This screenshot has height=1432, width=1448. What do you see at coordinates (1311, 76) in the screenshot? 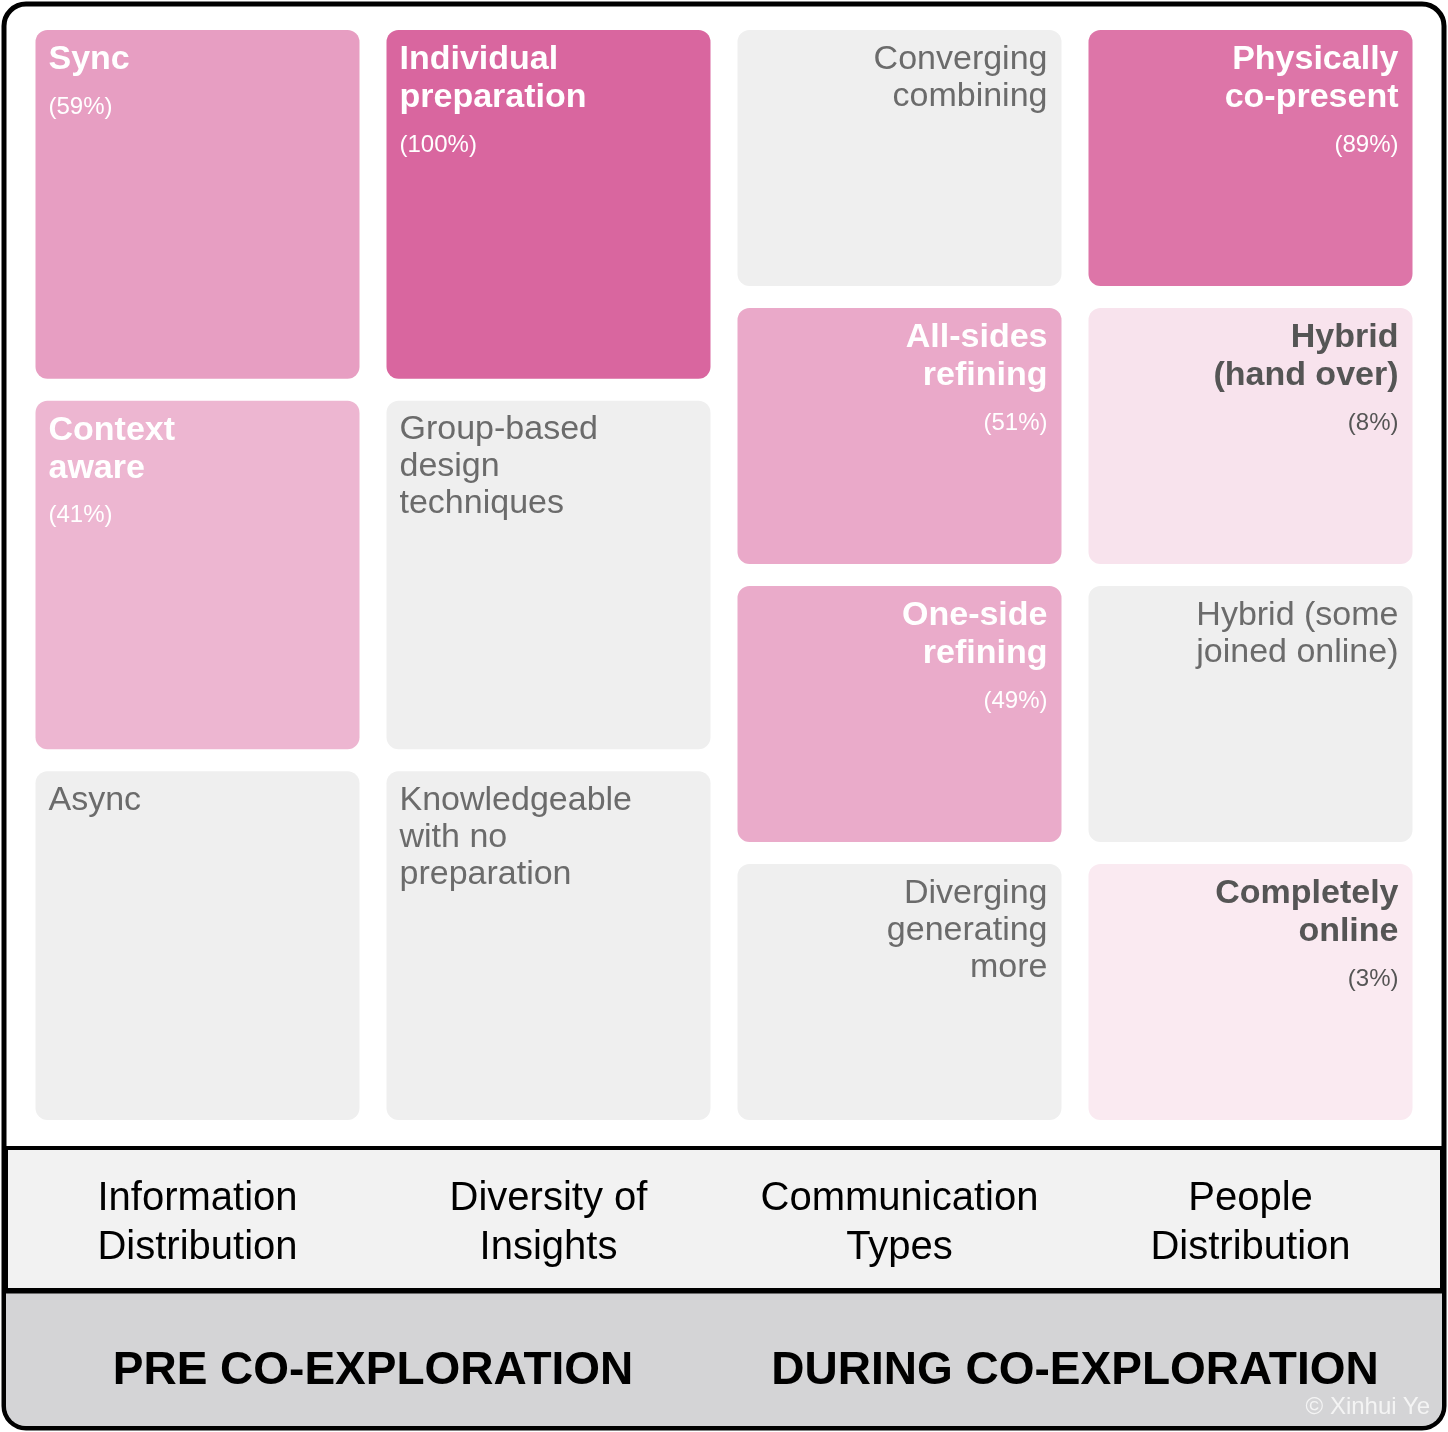
I see `category-label: Physically co-present` at bounding box center [1311, 76].